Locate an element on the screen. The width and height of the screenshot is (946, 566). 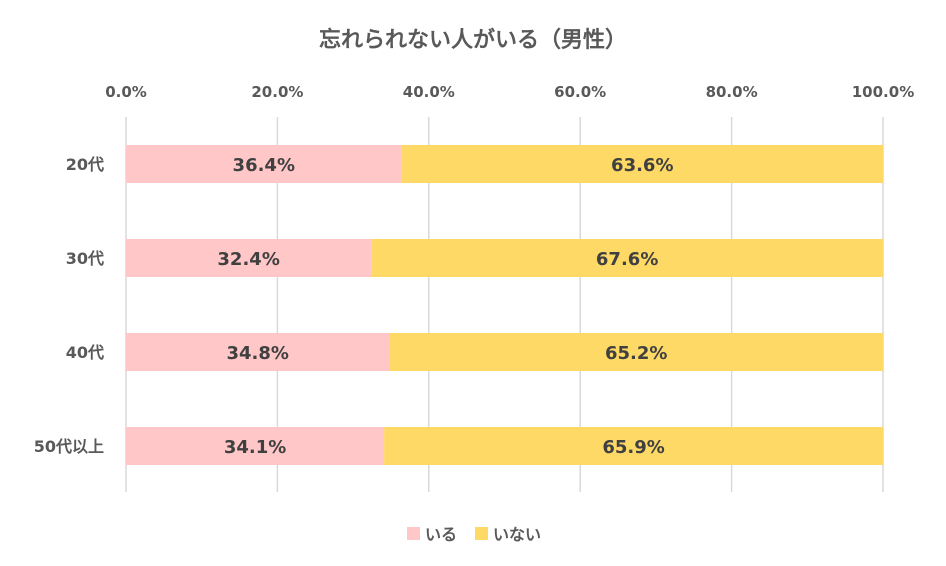
chart-title: 忘れられない人がいる（男性） is located at coordinates (473, 40).